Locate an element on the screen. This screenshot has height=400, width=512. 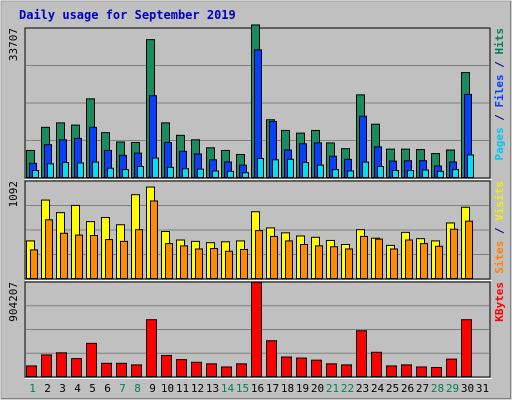
panel-top-ymax-label: 33707 is located at coordinates (13, 44).